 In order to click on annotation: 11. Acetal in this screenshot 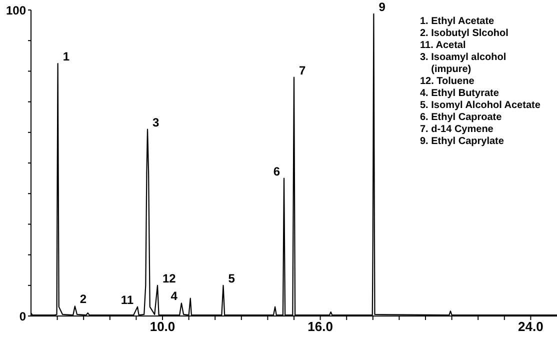, I will do `click(443, 46)`.